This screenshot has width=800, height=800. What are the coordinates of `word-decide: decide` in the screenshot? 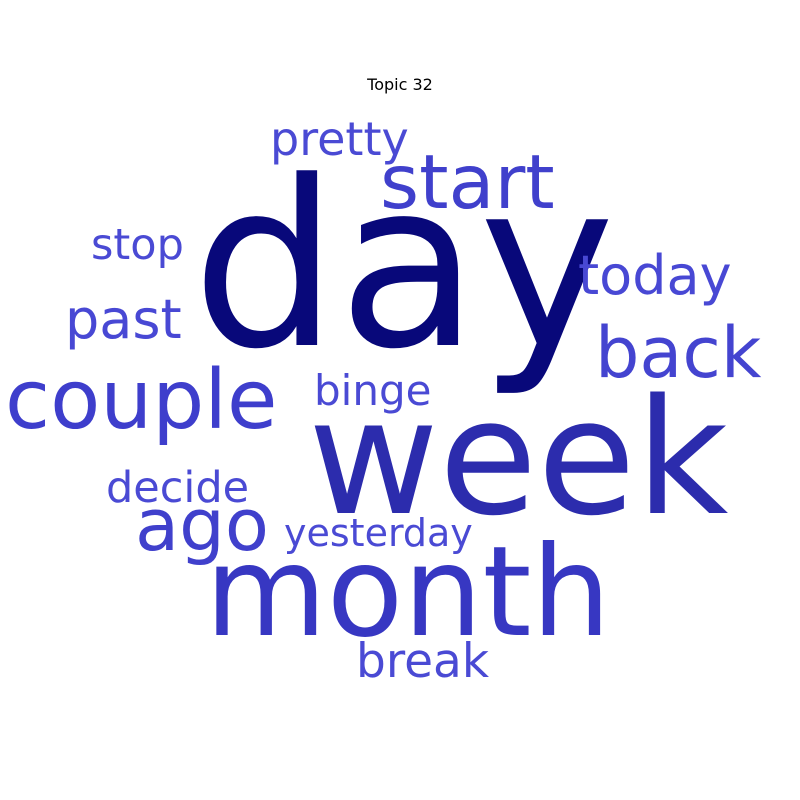 It's located at (177, 488).